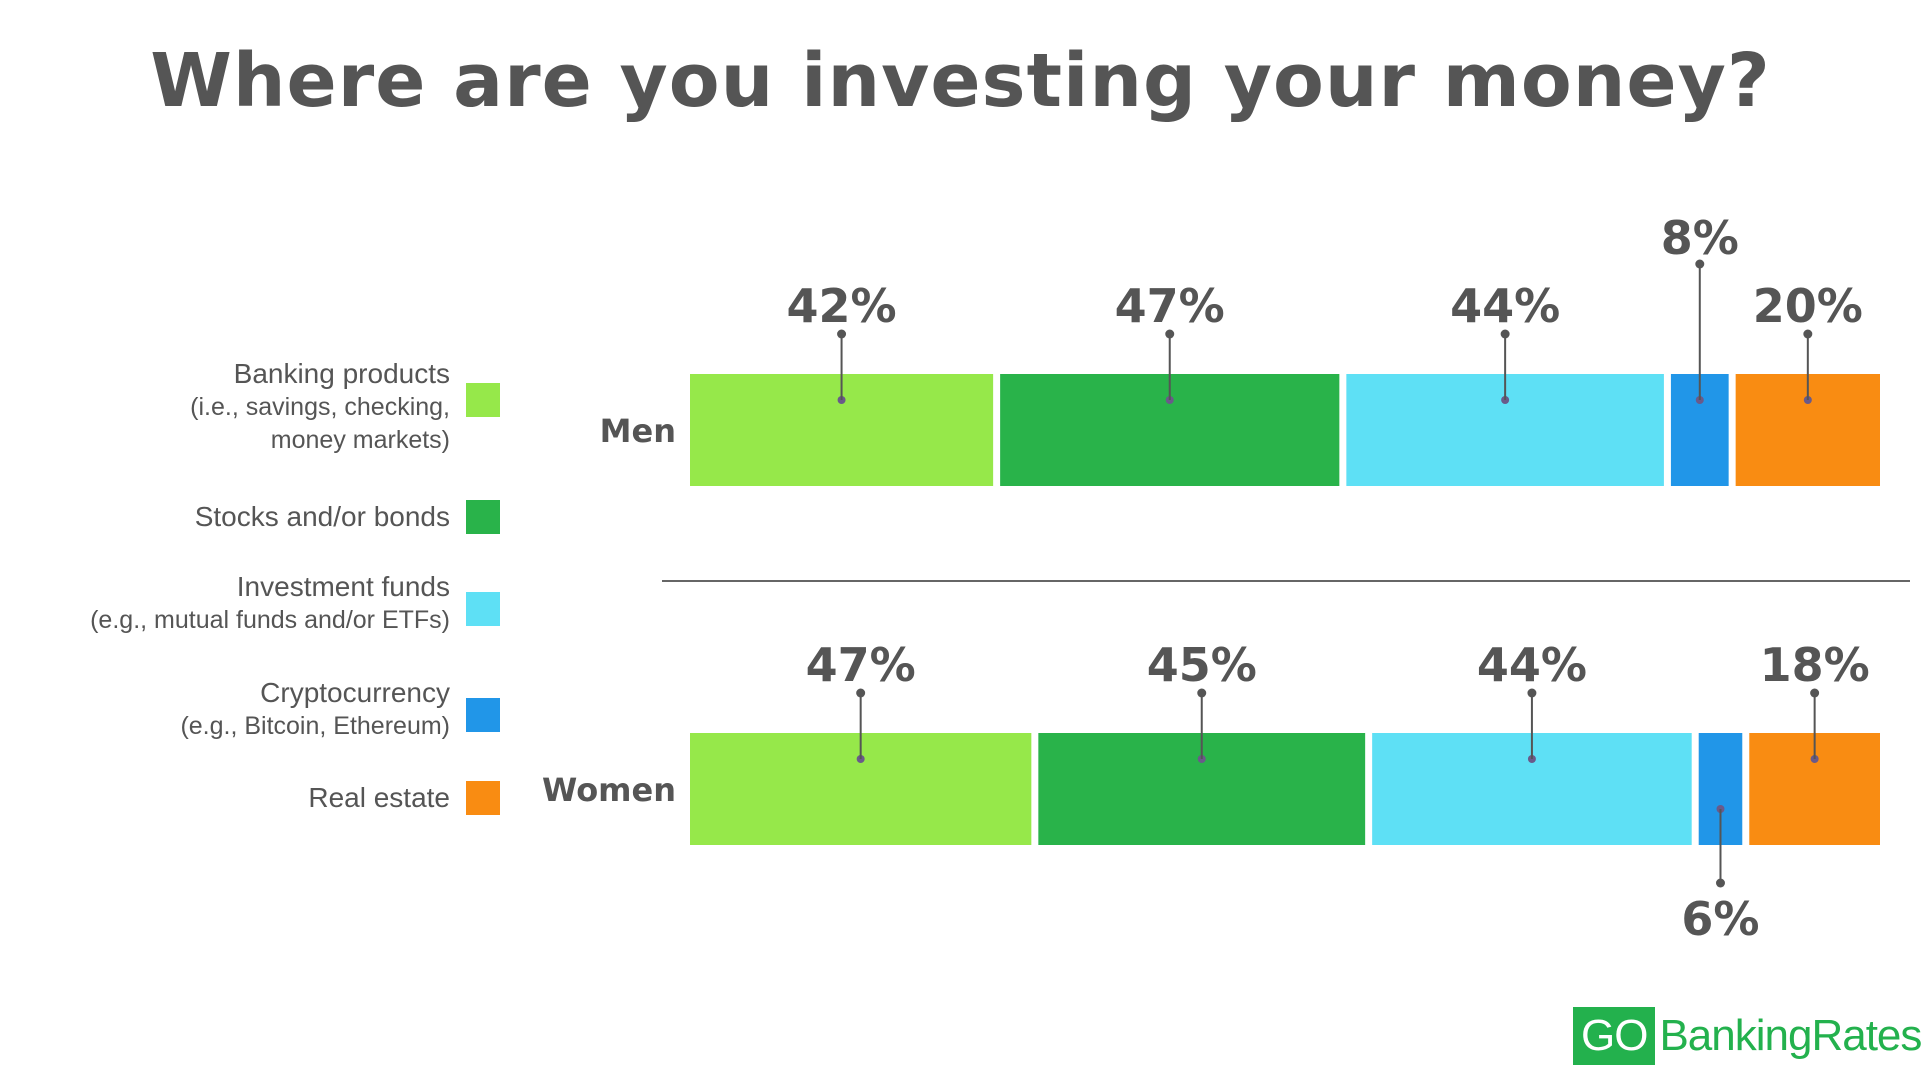  Describe the element at coordinates (1700, 238) in the screenshot. I see `data-label-men-crypto: 8%` at that location.